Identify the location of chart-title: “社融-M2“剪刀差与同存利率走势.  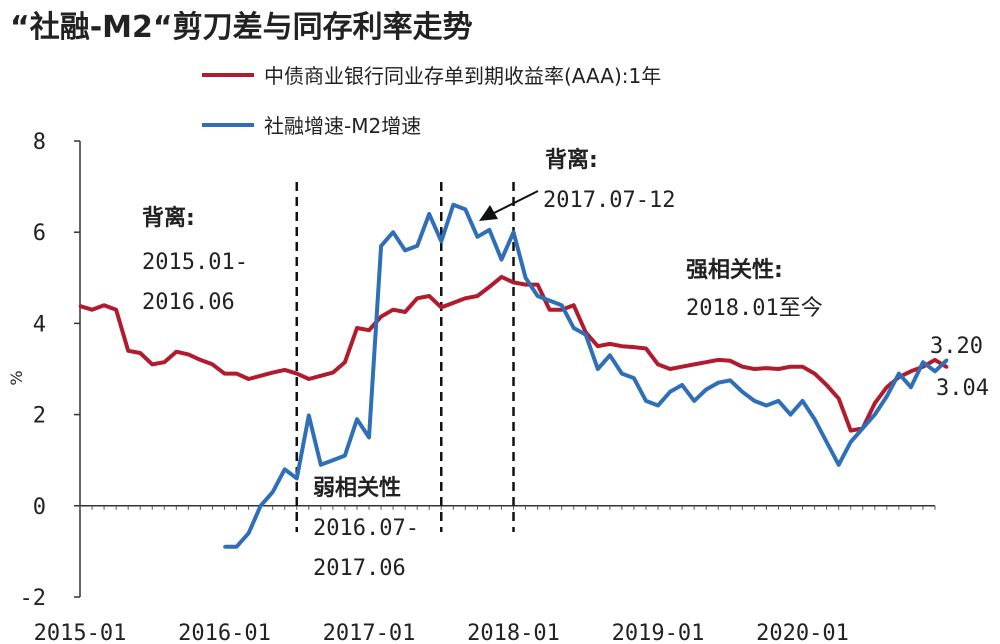
(241, 27).